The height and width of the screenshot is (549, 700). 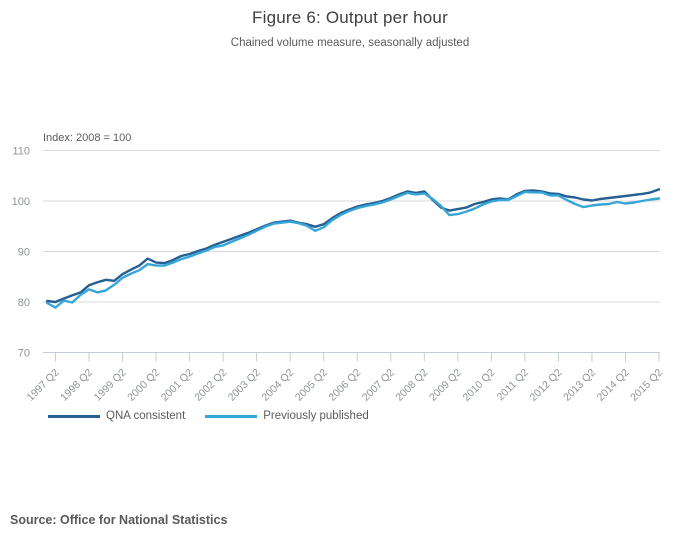 What do you see at coordinates (277, 385) in the screenshot?
I see `x-axis-tick-label: 2004 Q2` at bounding box center [277, 385].